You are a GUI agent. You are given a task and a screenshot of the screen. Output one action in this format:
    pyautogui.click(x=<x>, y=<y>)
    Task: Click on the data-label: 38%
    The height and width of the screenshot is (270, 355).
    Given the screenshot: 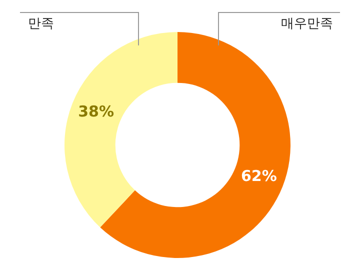 What is the action you would take?
    pyautogui.click(x=96, y=111)
    